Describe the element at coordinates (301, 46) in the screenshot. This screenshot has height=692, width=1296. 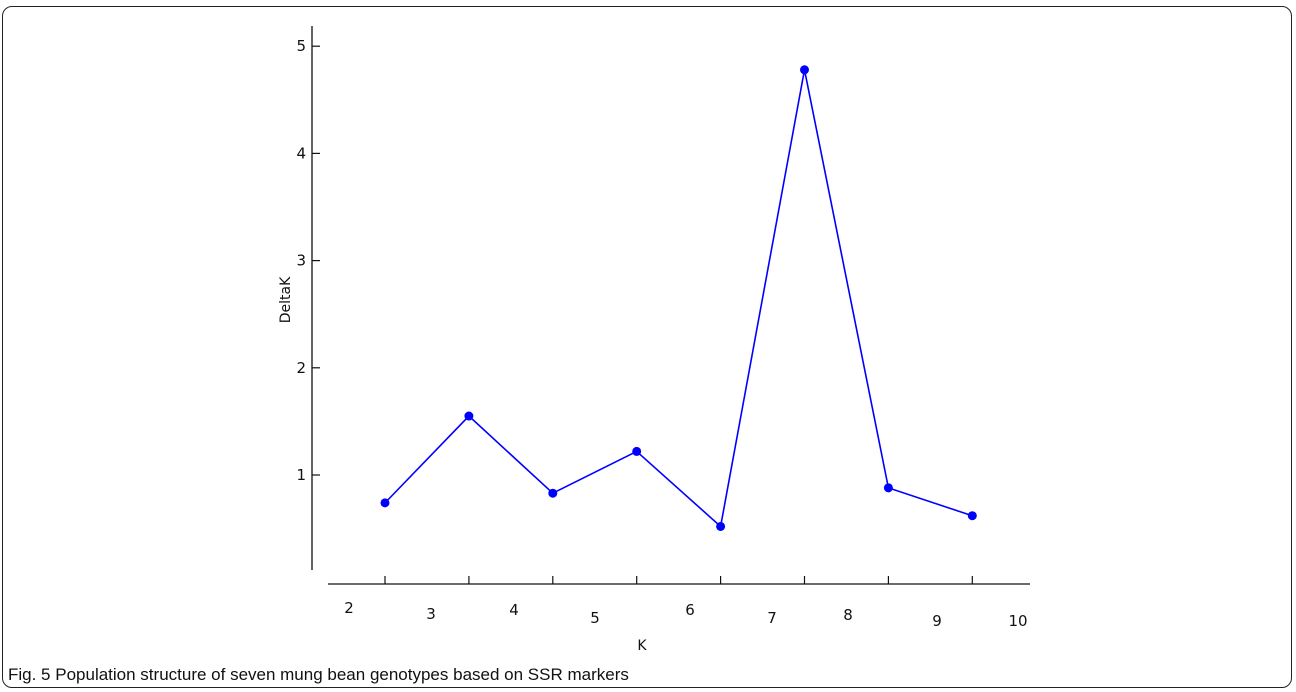
I see `y-tick-label: 5` at that location.